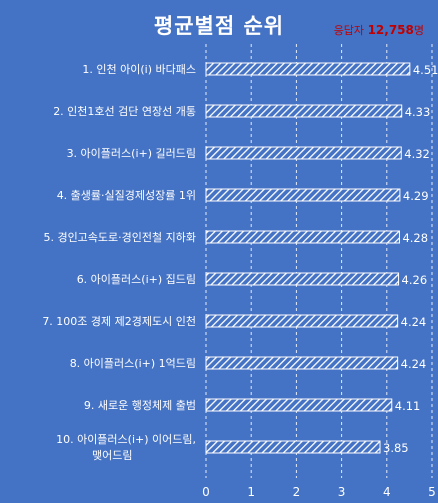  Describe the element at coordinates (124, 111) in the screenshot. I see `category-label: 2. 인천1호선 검단 연장선 개통` at that location.